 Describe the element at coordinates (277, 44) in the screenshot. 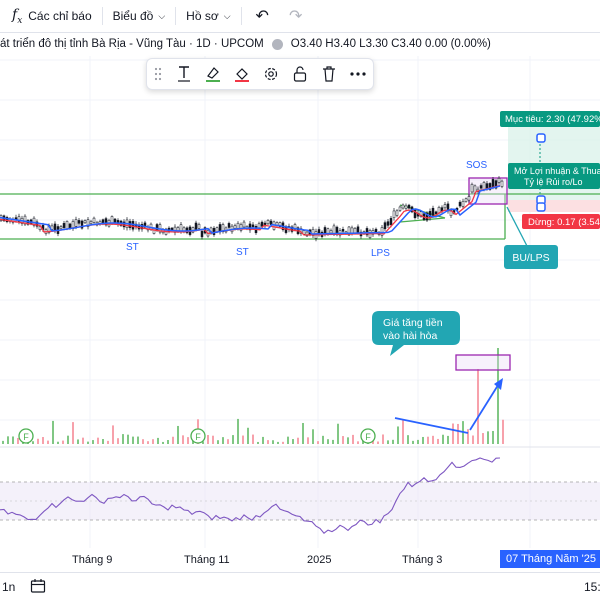

I see `market-status-icon` at that location.